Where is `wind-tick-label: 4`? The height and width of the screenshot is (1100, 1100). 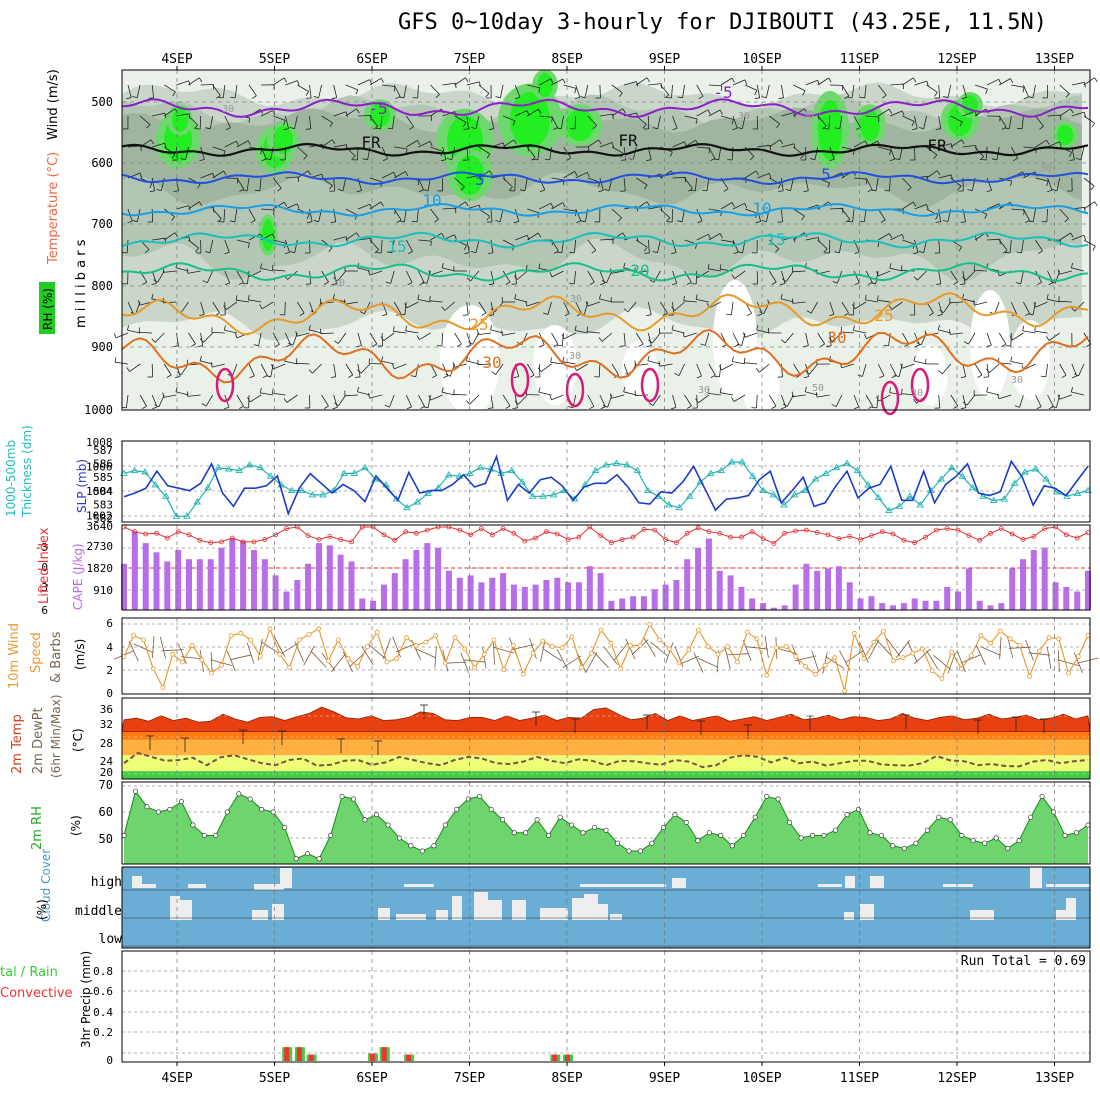 wind-tick-label: 4 is located at coordinates (109, 647).